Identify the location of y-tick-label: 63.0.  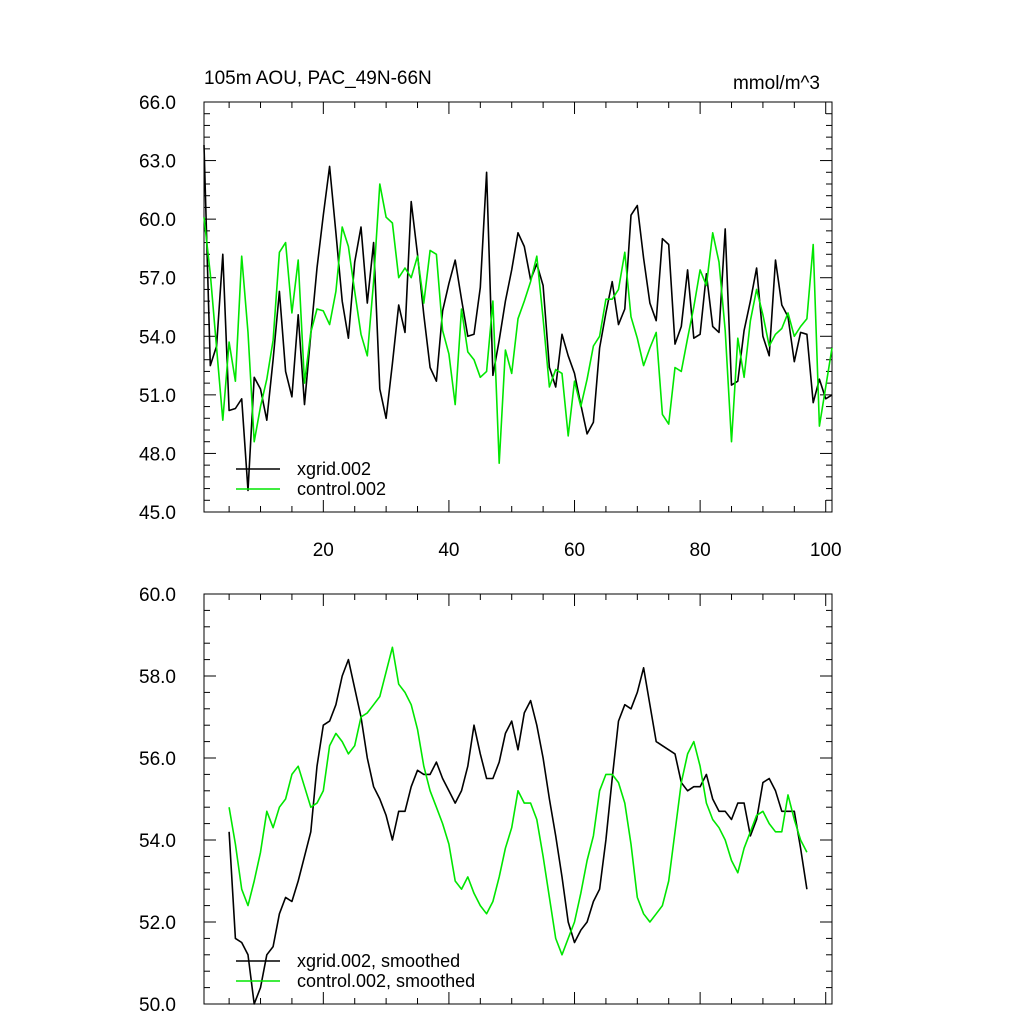
(157, 162).